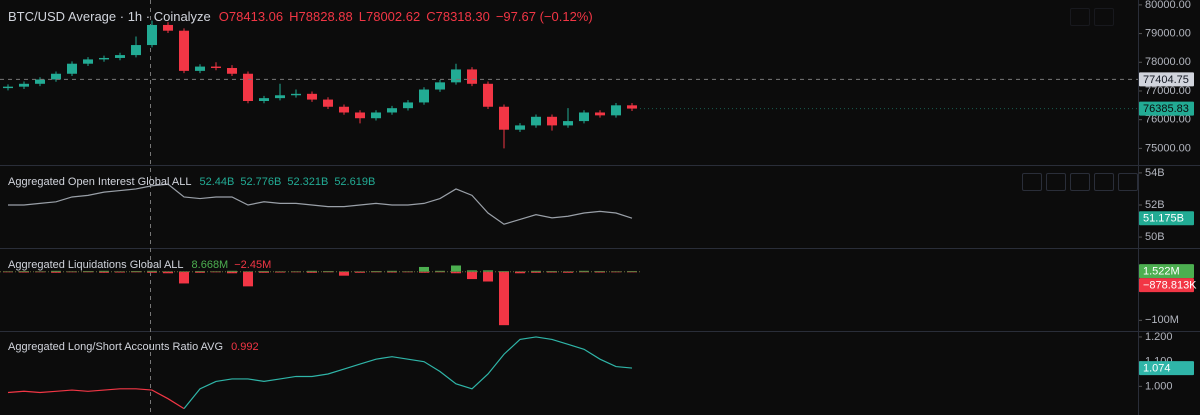 The image size is (1200, 415). I want to click on pane-title: BTC/USD Average · 1h · Coinalyze, so click(109, 16).